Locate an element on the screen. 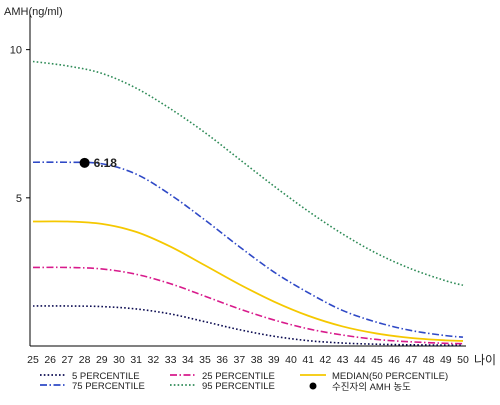 This screenshot has width=500, height=405. y-tick-label: 5 is located at coordinates (19, 199).